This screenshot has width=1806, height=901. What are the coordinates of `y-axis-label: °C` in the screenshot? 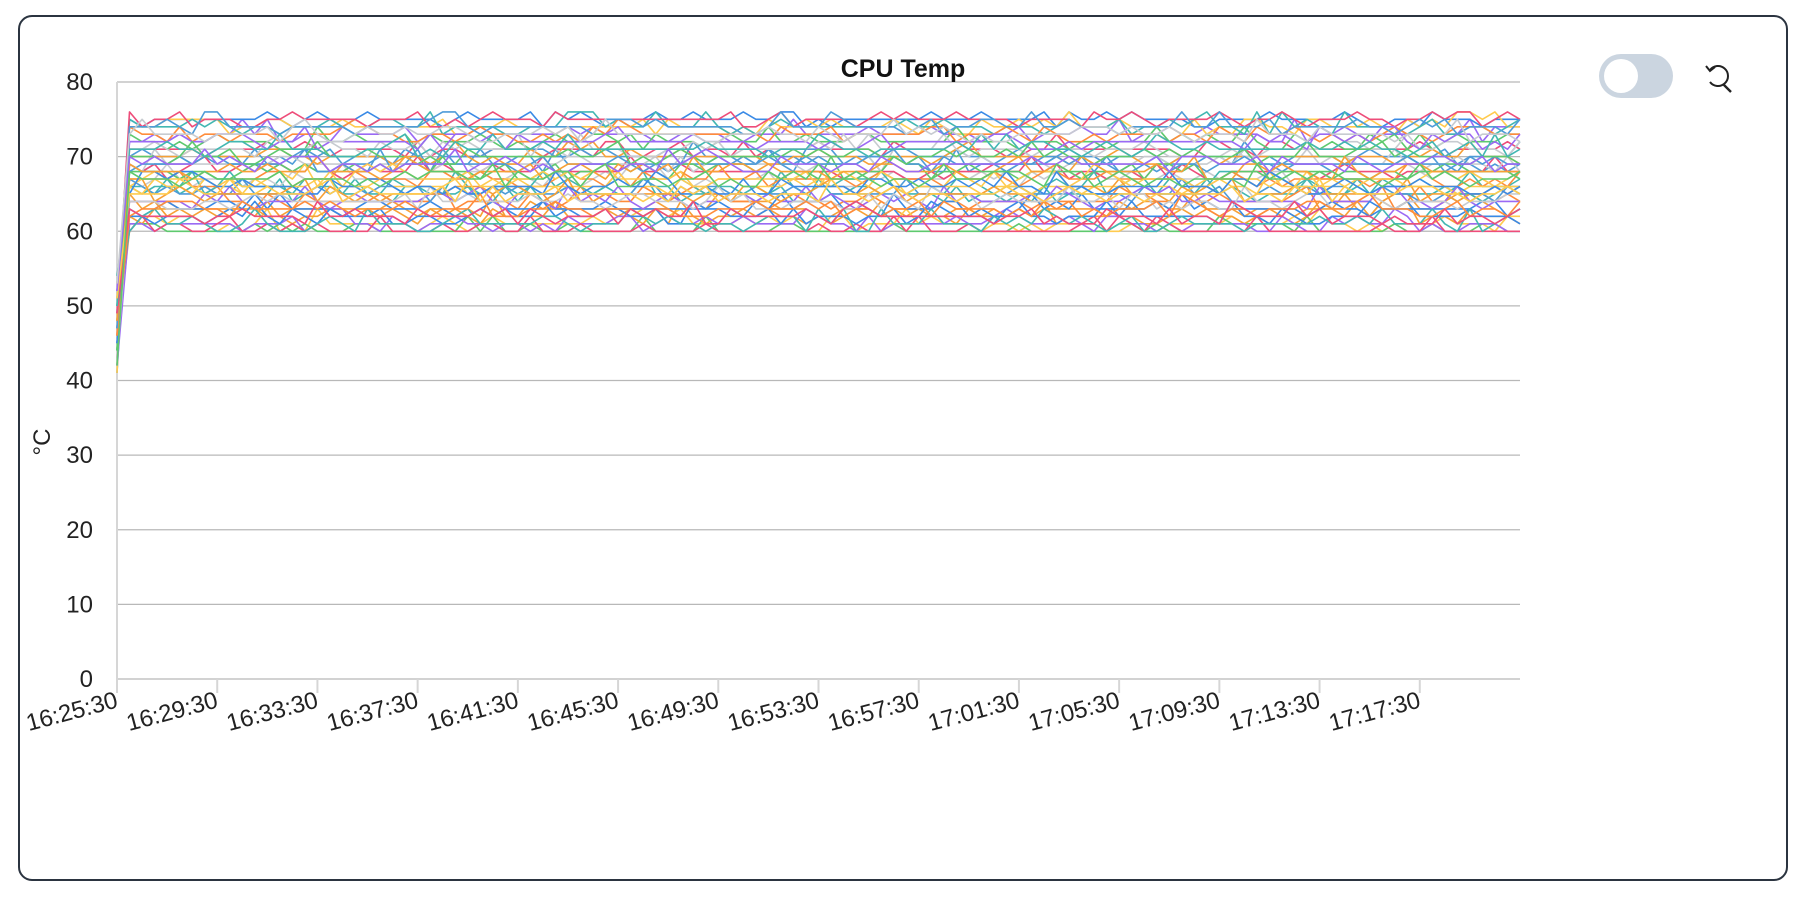 It's located at (42, 442).